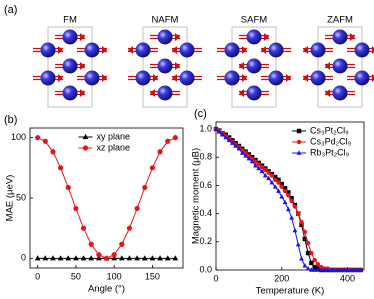  Describe the element at coordinates (281, 278) in the screenshot. I see `x-tick-label: 200` at that location.